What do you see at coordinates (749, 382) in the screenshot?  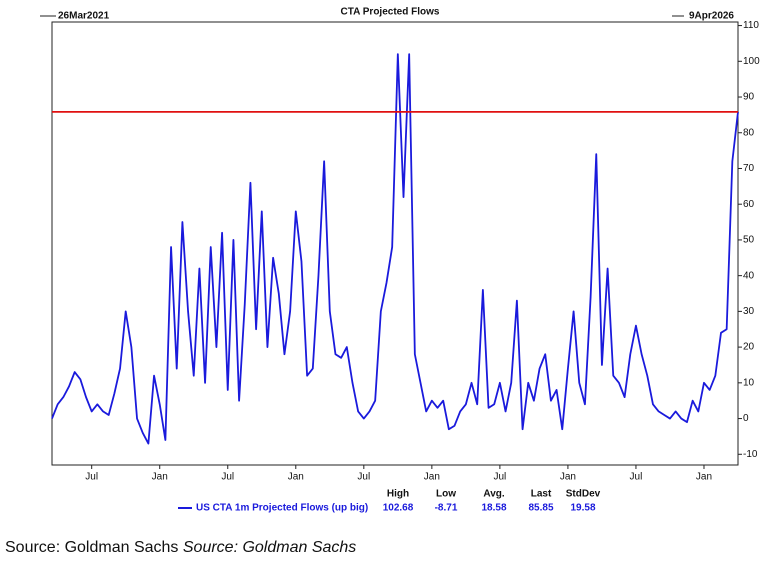 I see `y-tick-label: 10` at bounding box center [749, 382].